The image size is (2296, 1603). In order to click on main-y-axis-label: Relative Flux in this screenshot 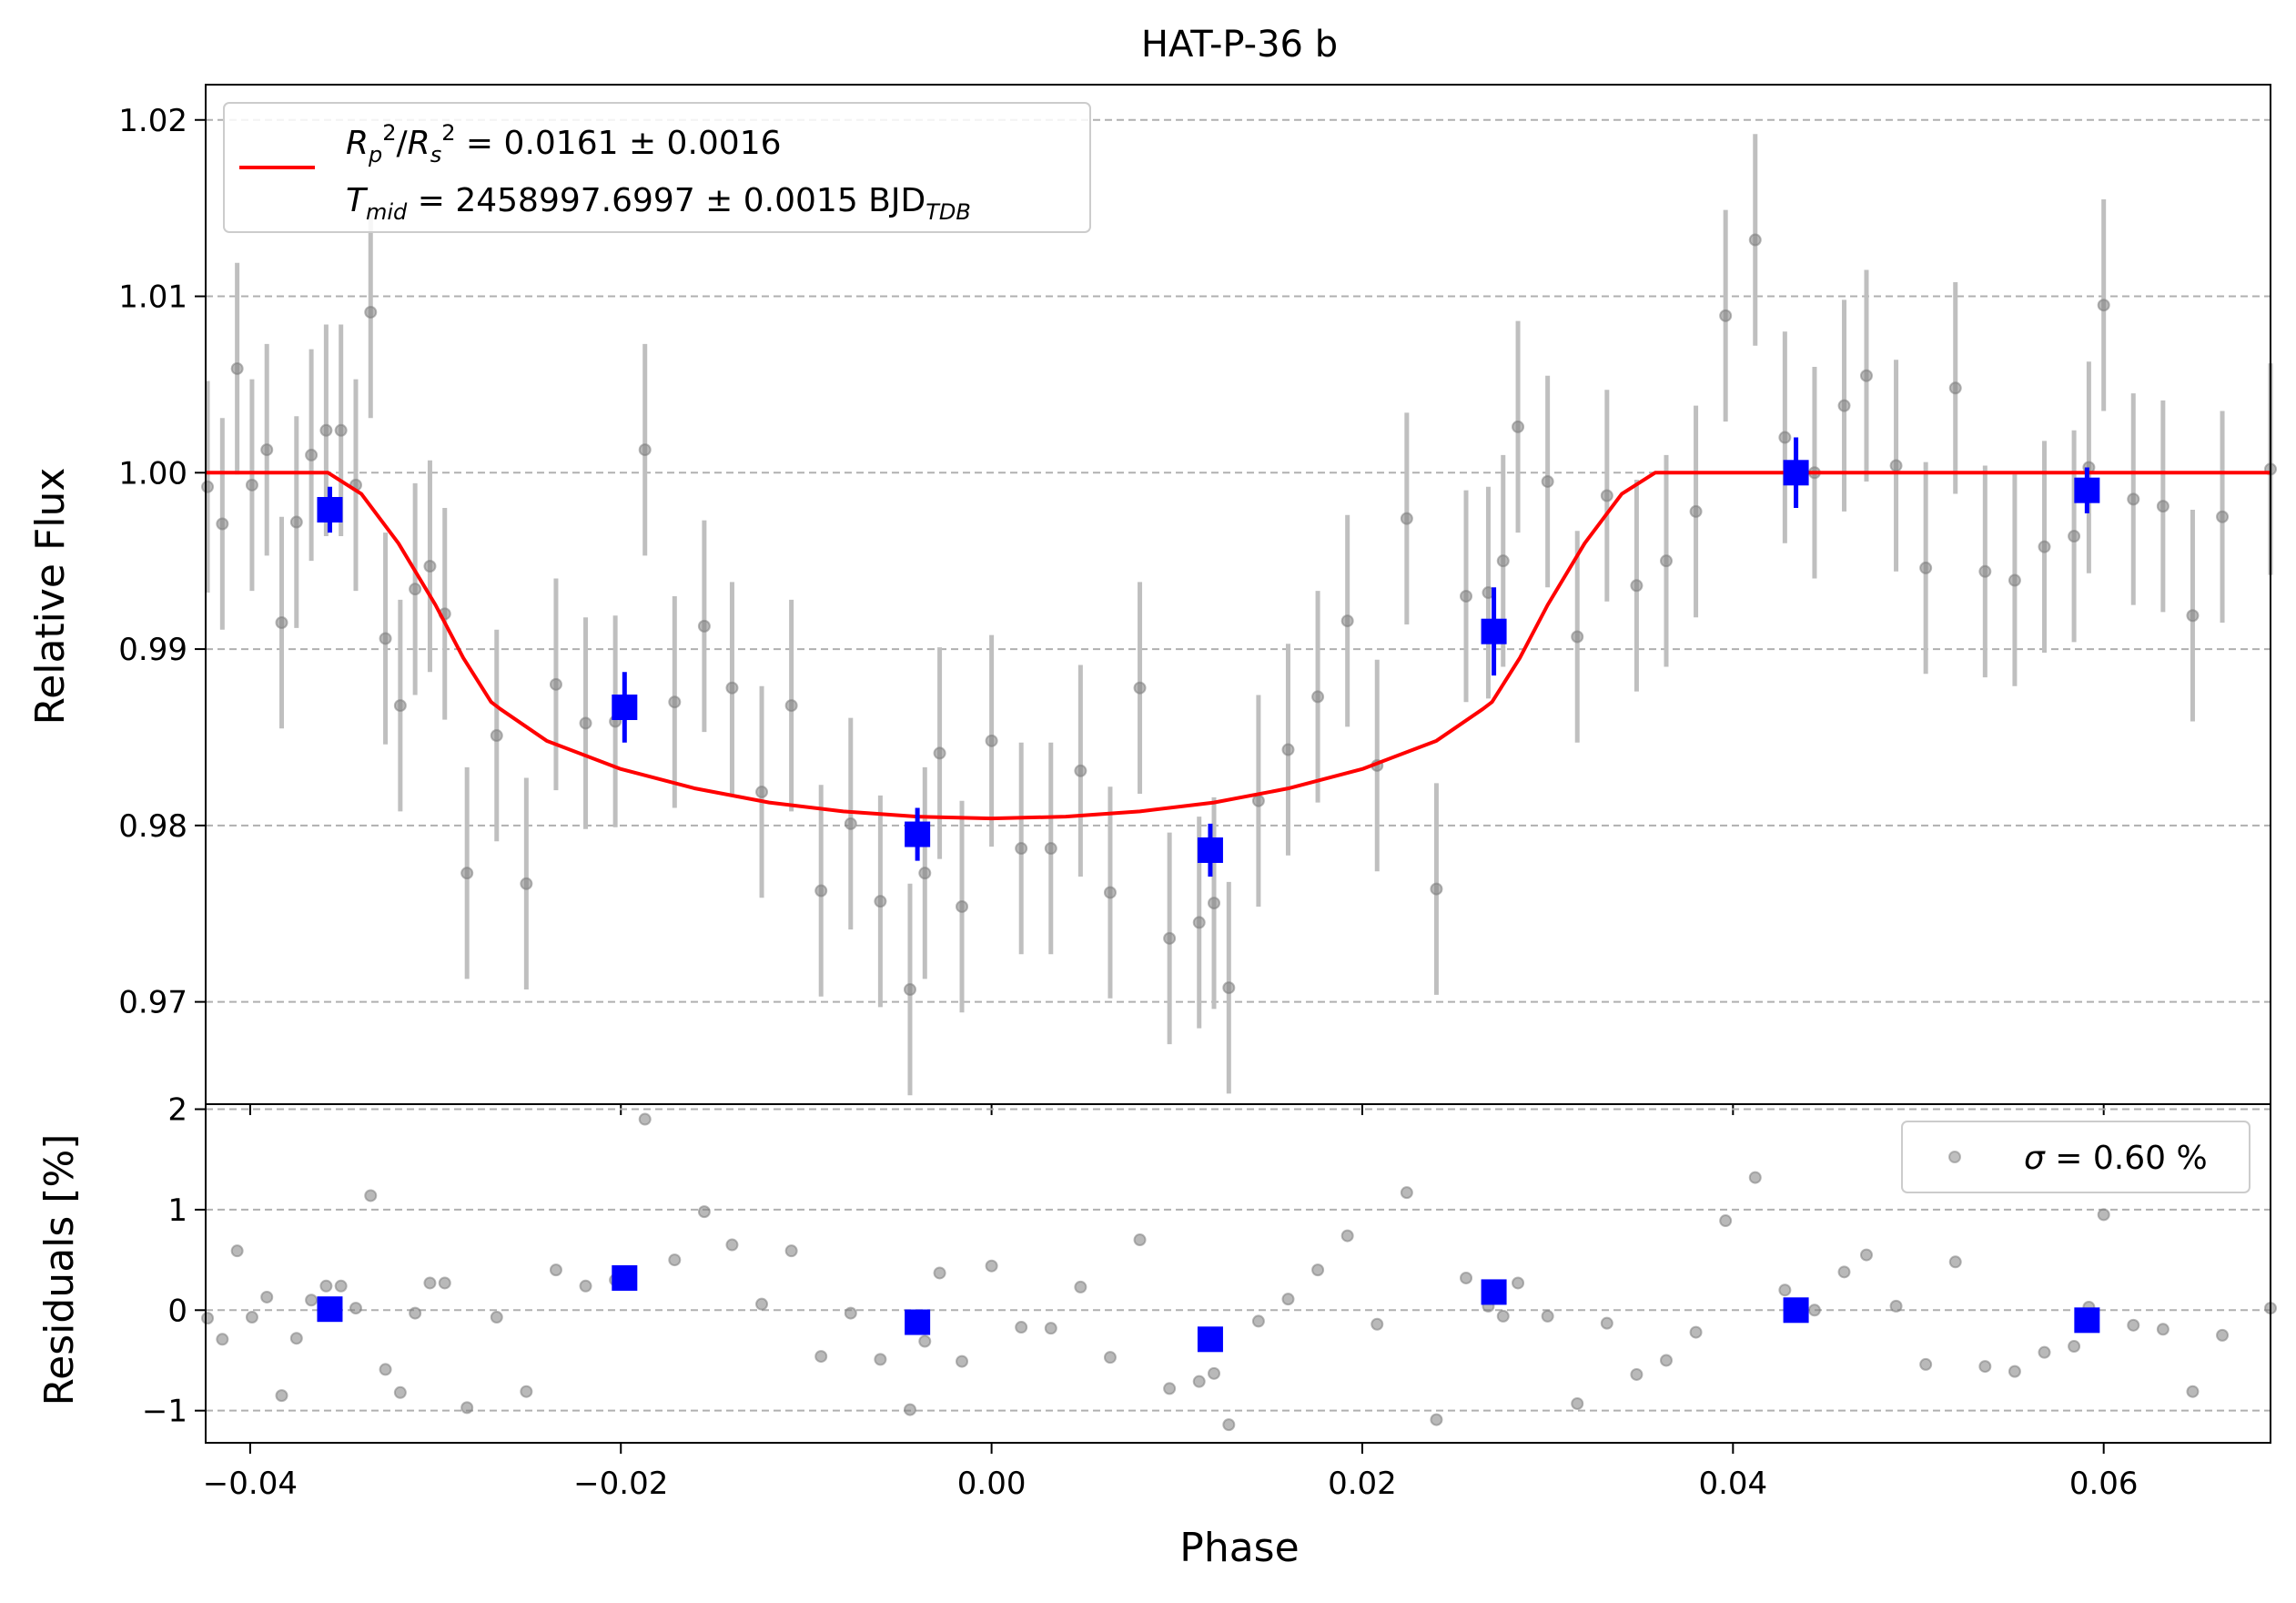, I will do `click(51, 596)`.